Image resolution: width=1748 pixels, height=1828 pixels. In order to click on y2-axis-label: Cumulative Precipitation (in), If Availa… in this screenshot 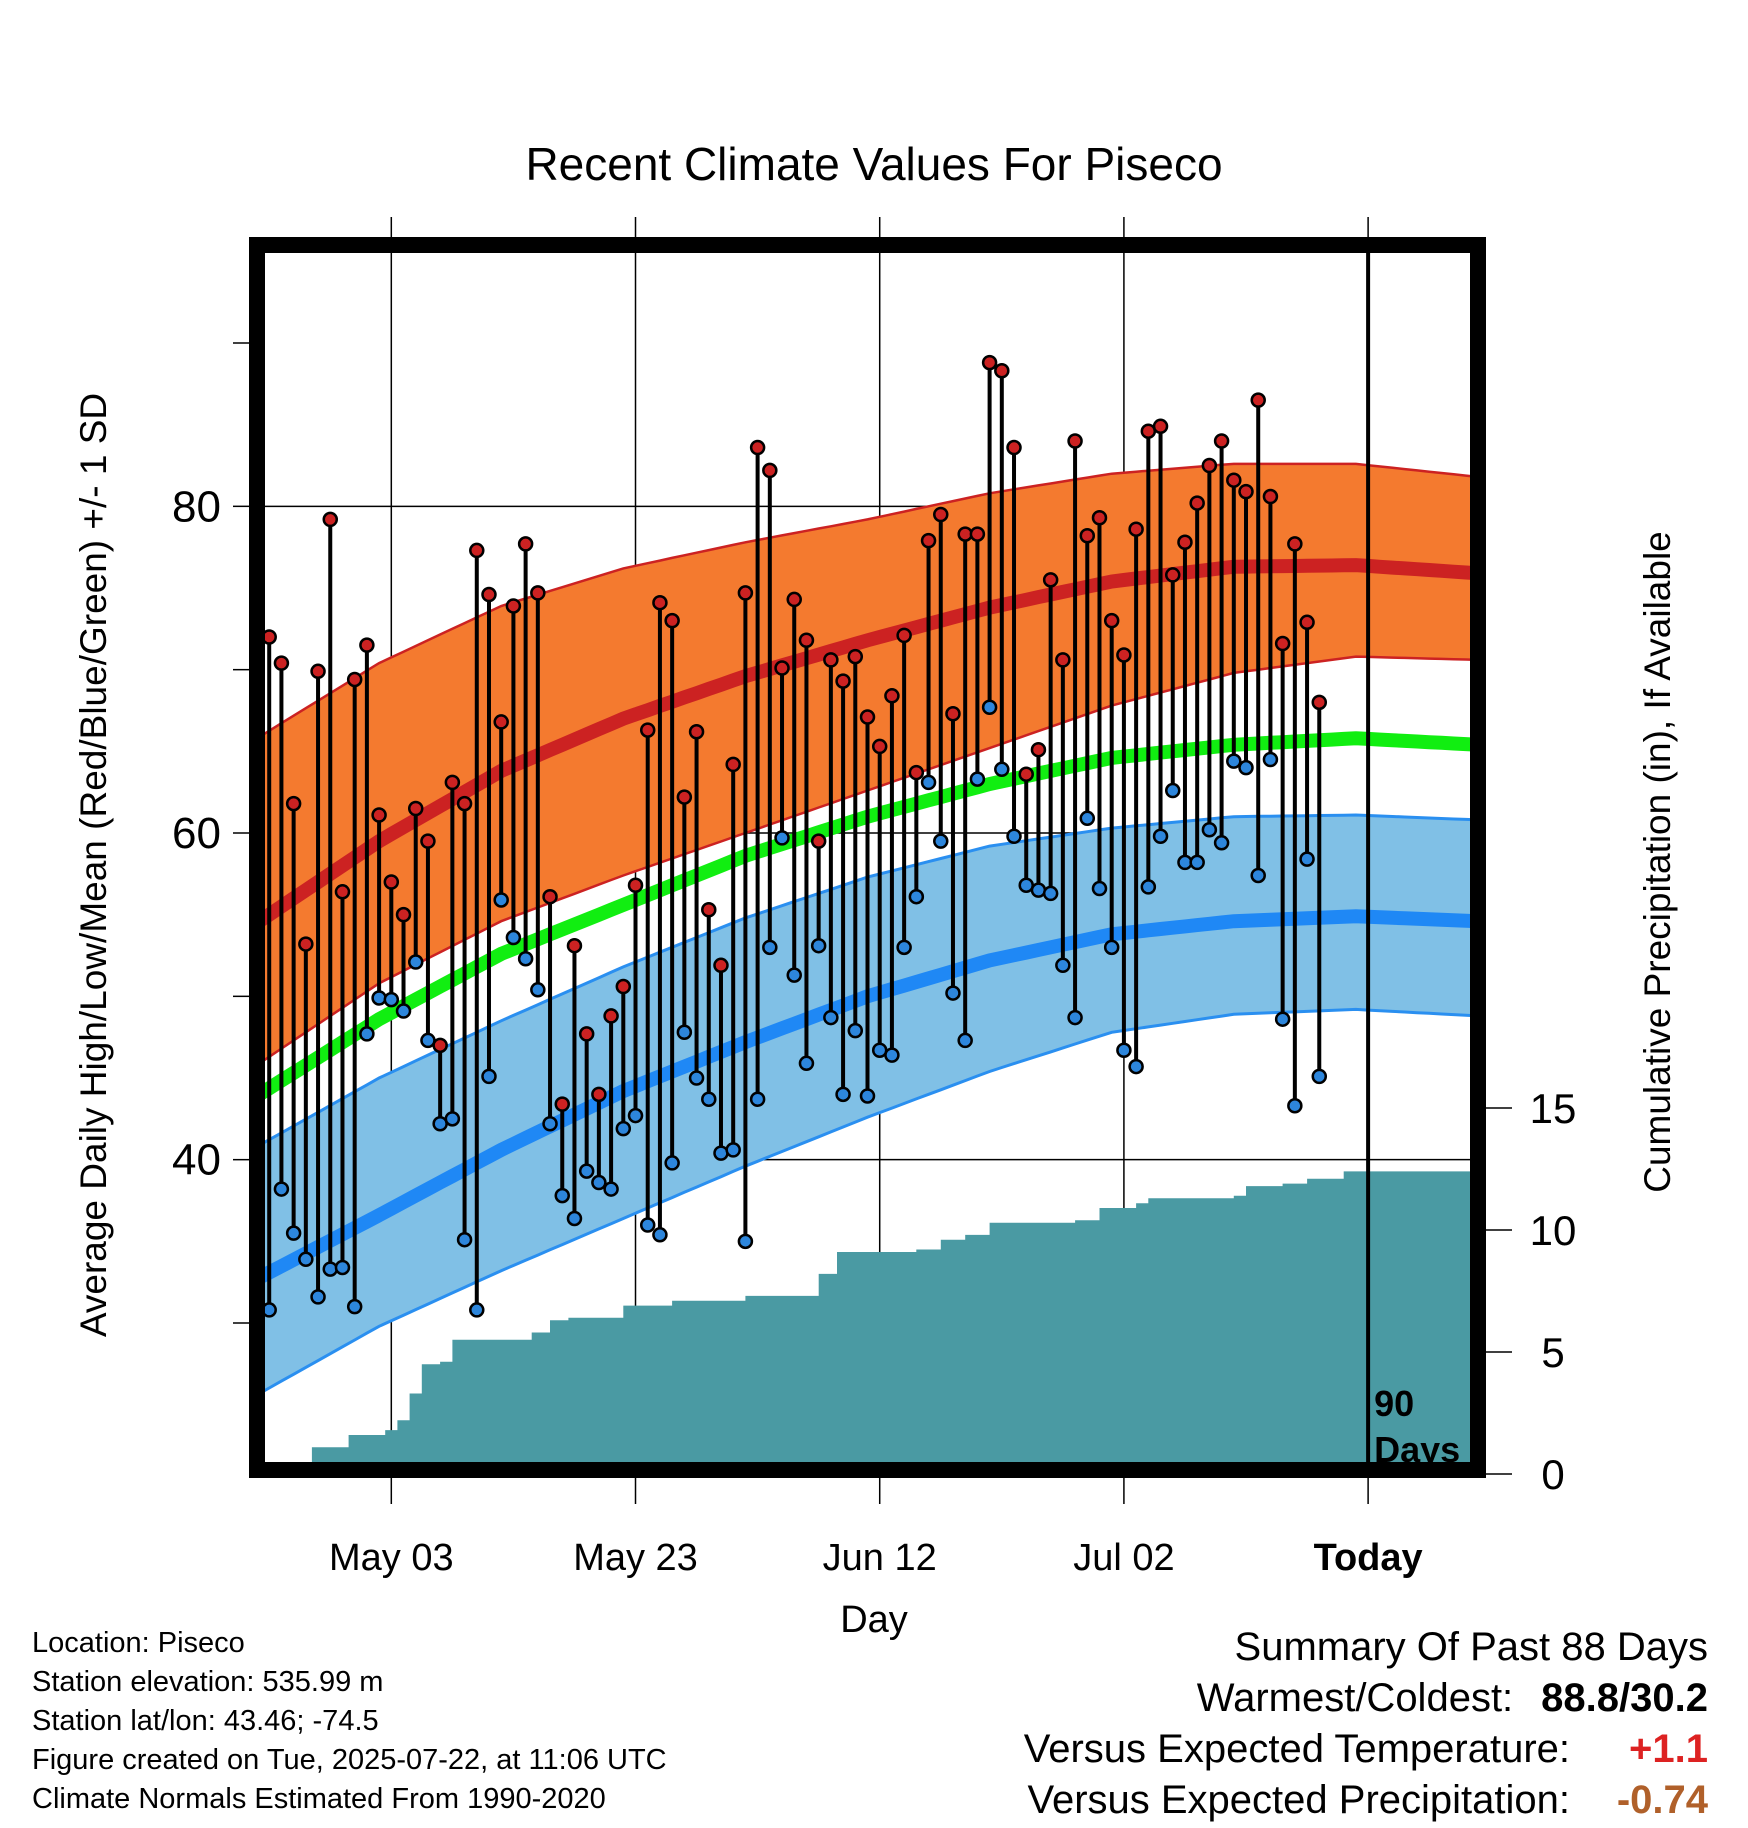, I will do `click(1657, 862)`.